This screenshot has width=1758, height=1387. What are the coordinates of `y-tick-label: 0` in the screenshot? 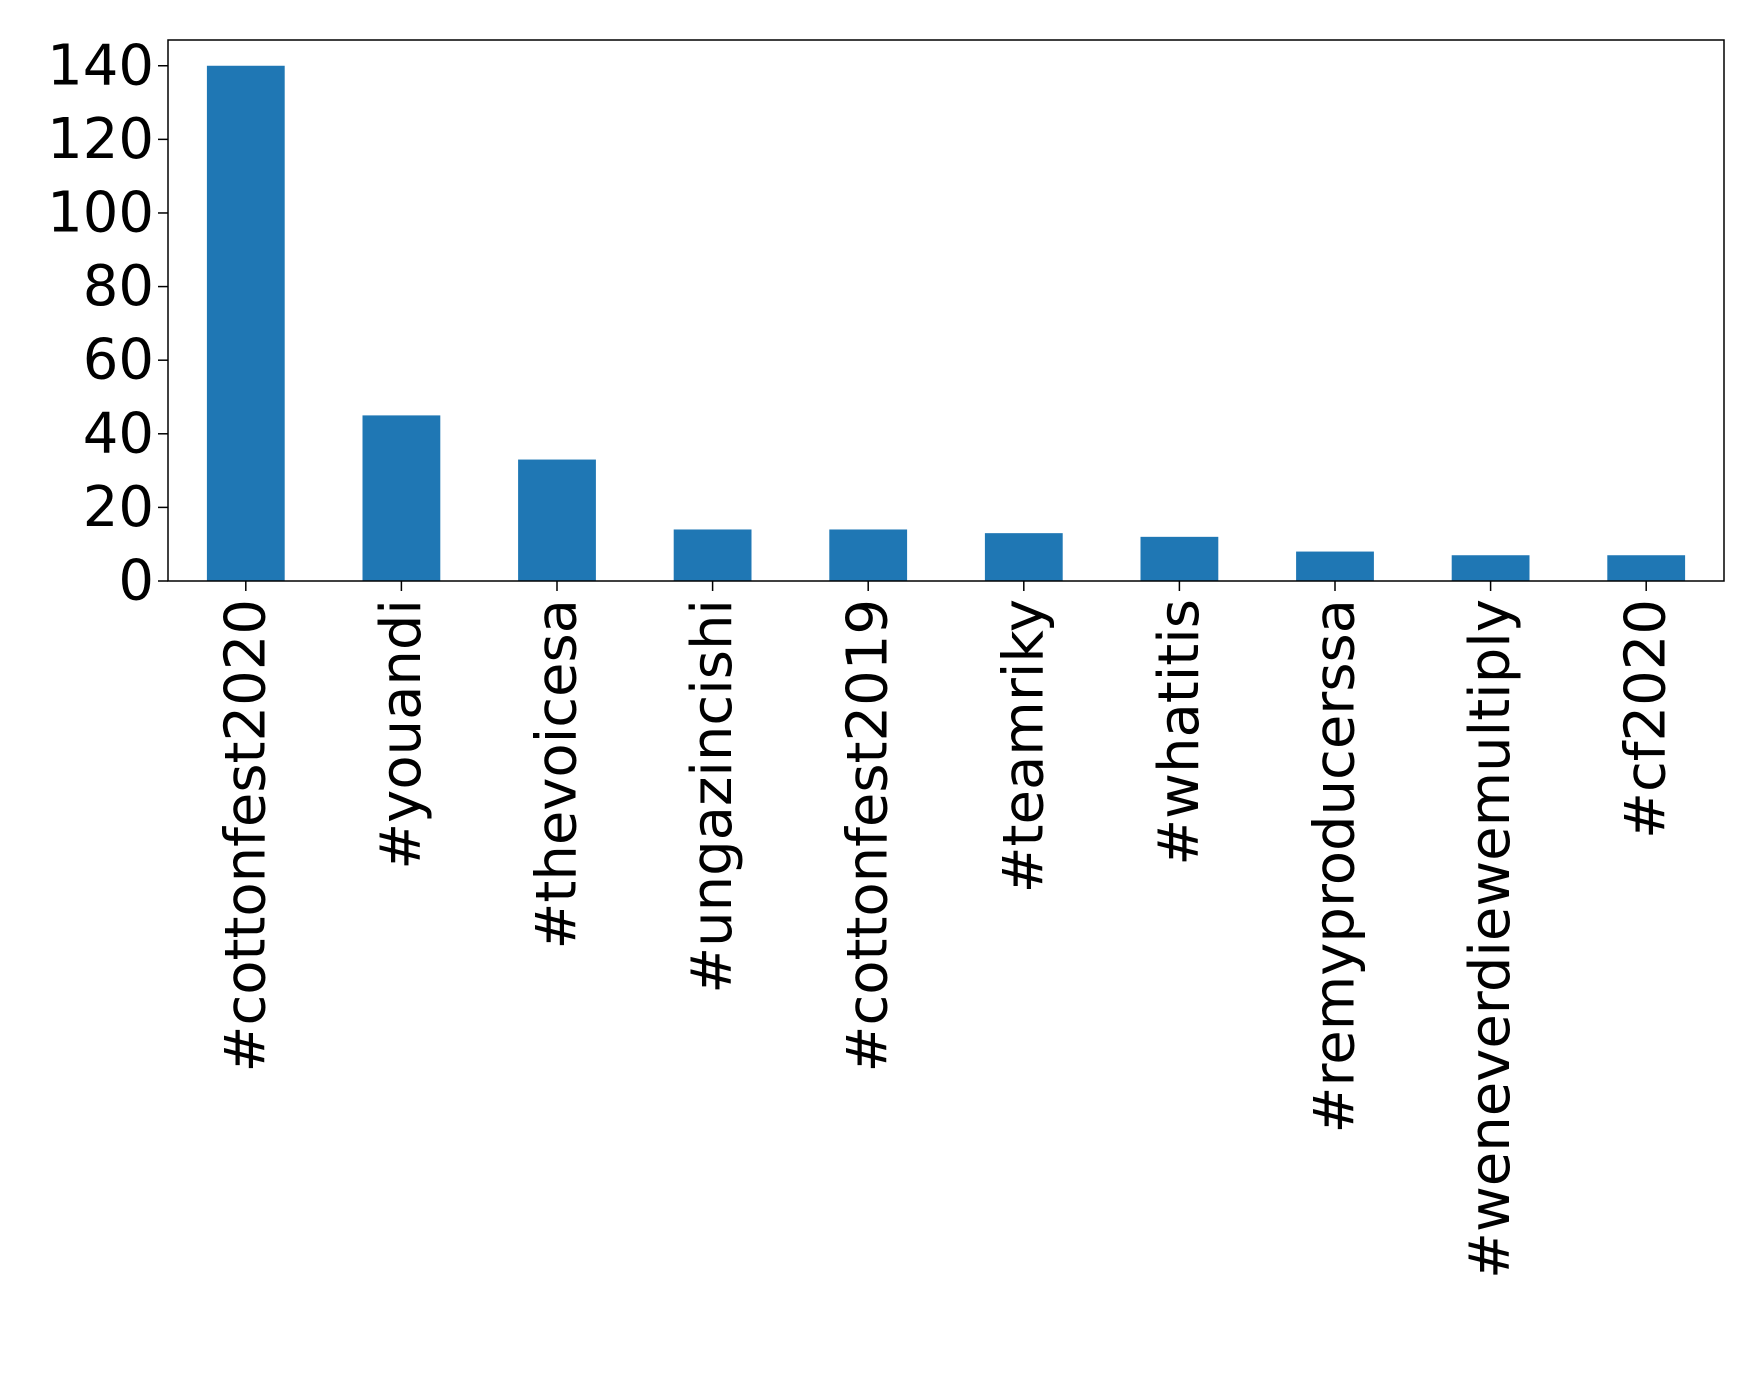 It's located at (136, 581).